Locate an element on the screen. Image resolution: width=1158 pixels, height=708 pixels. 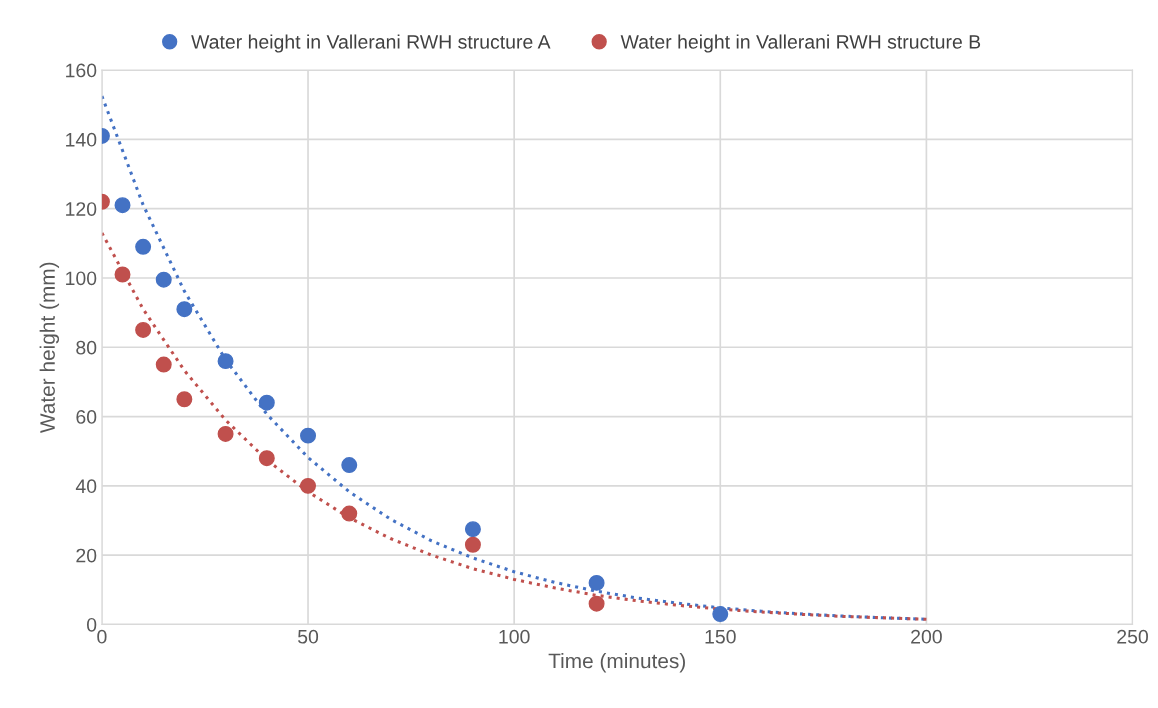
y-tick-label: 20 is located at coordinates (86, 555).